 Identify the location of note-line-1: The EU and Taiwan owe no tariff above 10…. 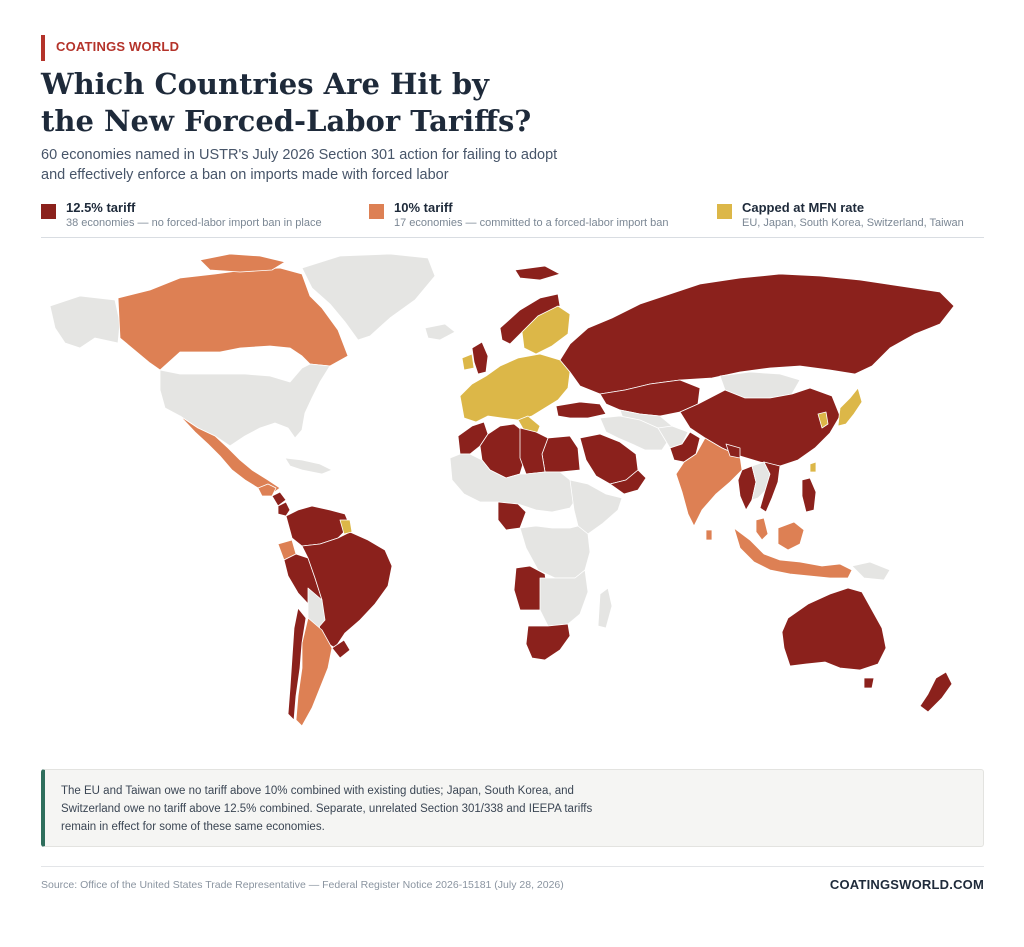
(317, 791).